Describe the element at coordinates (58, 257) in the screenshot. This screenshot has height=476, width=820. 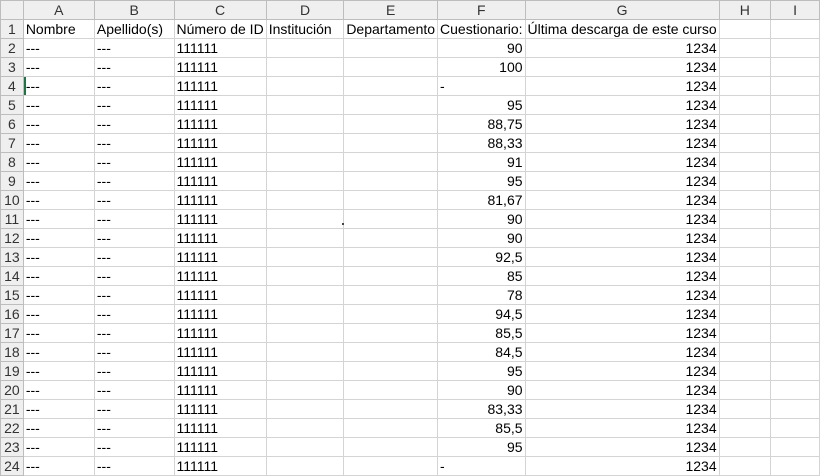
I see `cell-a13: ---` at that location.